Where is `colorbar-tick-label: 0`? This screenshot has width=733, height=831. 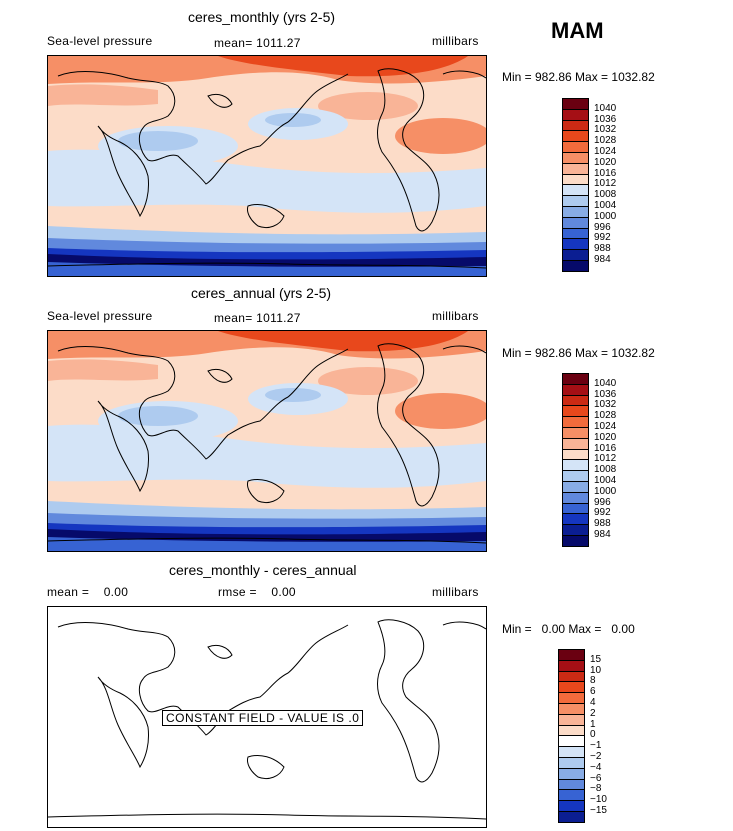 colorbar-tick-label: 0 is located at coordinates (593, 735).